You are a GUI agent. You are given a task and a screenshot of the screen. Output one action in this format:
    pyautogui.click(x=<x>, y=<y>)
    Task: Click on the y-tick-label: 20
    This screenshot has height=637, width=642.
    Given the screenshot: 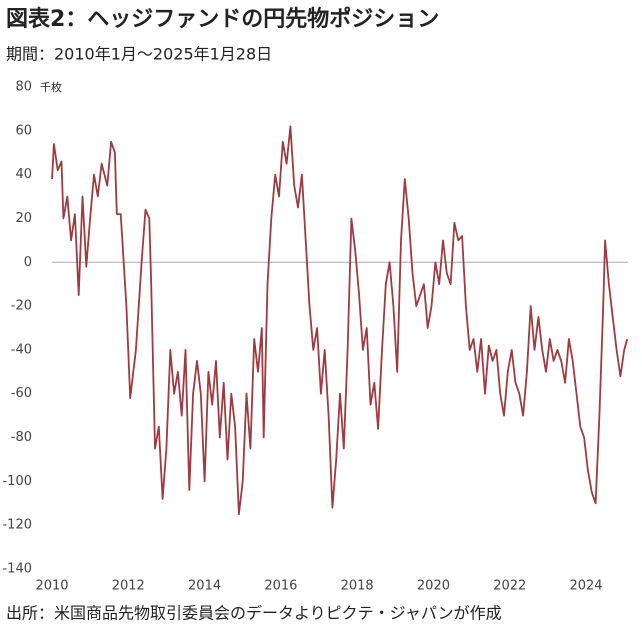 What is the action you would take?
    pyautogui.click(x=23, y=218)
    